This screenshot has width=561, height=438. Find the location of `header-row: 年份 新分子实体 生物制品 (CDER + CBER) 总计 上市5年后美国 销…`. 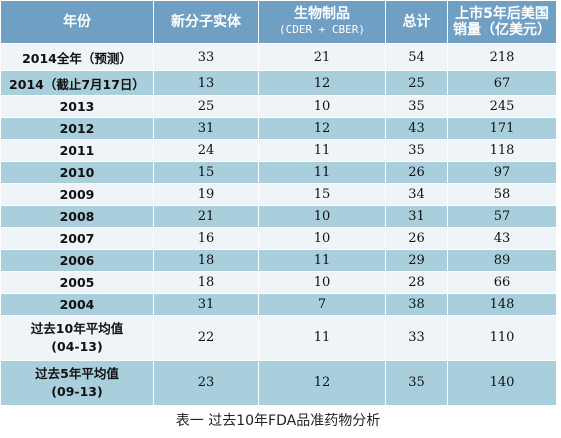

header-row: 年份 新分子实体 生物制品 (CDER + CBER) 总计 上市5年后美国 销… is located at coordinates (278, 22).